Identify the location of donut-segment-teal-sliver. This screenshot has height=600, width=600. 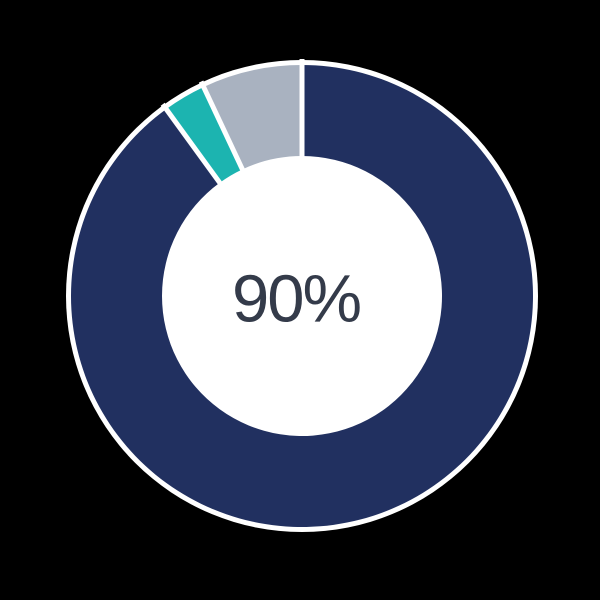
(204, 134).